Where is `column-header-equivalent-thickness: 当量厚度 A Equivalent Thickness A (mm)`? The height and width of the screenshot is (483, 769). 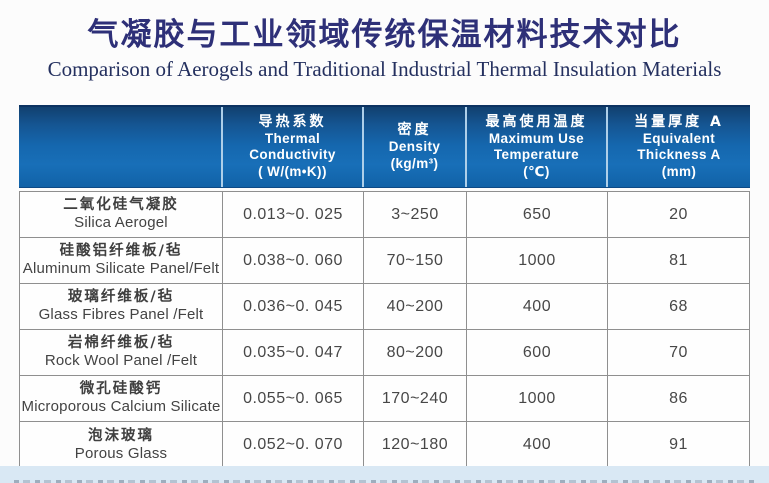
column-header-equivalent-thickness: 当量厚度 A Equivalent Thickness A (mm) is located at coordinates (679, 147).